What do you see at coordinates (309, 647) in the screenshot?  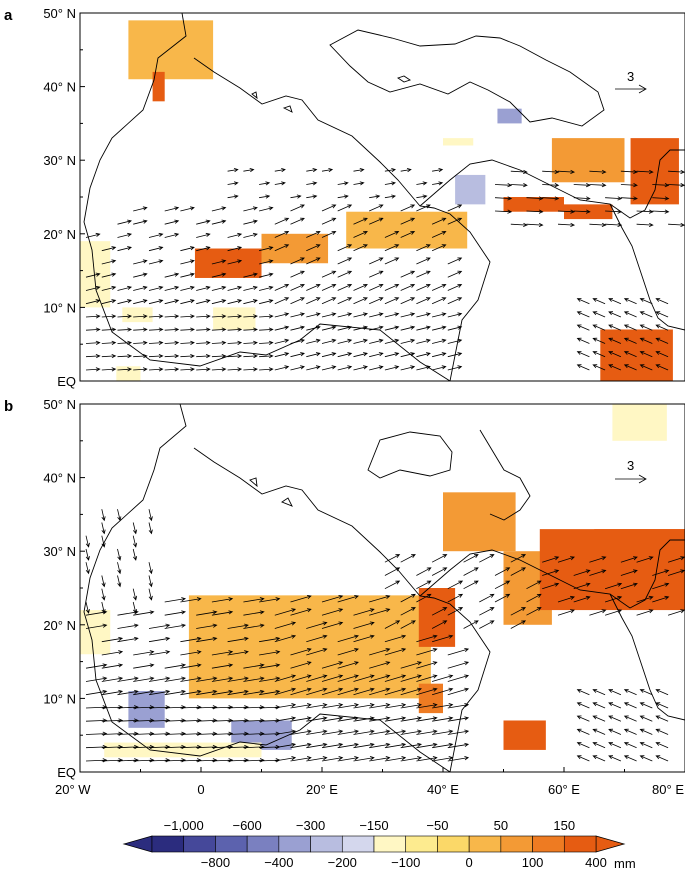 I see `anomaly-cell` at bounding box center [309, 647].